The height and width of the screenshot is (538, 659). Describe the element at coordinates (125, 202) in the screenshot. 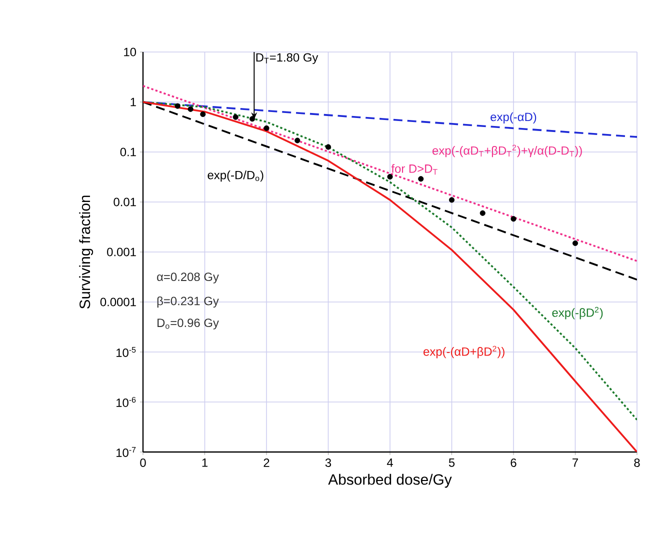

I see `y-tick-label: 0.01` at that location.